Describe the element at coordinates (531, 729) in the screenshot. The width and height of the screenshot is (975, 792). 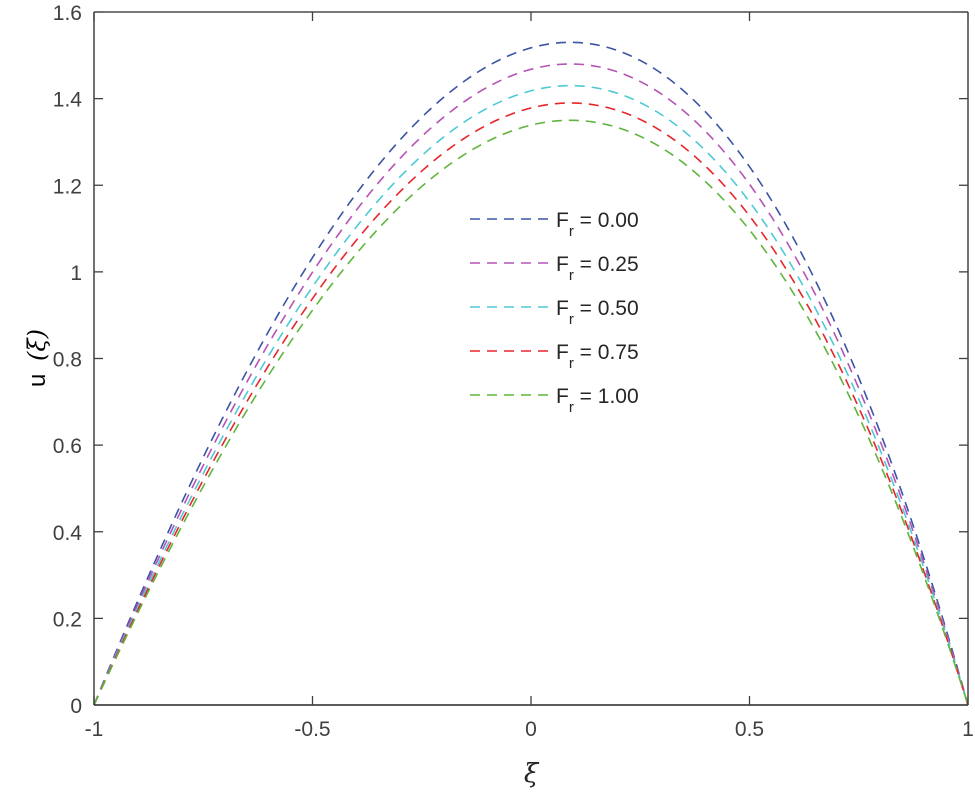
I see `x-tick-label: 0` at that location.